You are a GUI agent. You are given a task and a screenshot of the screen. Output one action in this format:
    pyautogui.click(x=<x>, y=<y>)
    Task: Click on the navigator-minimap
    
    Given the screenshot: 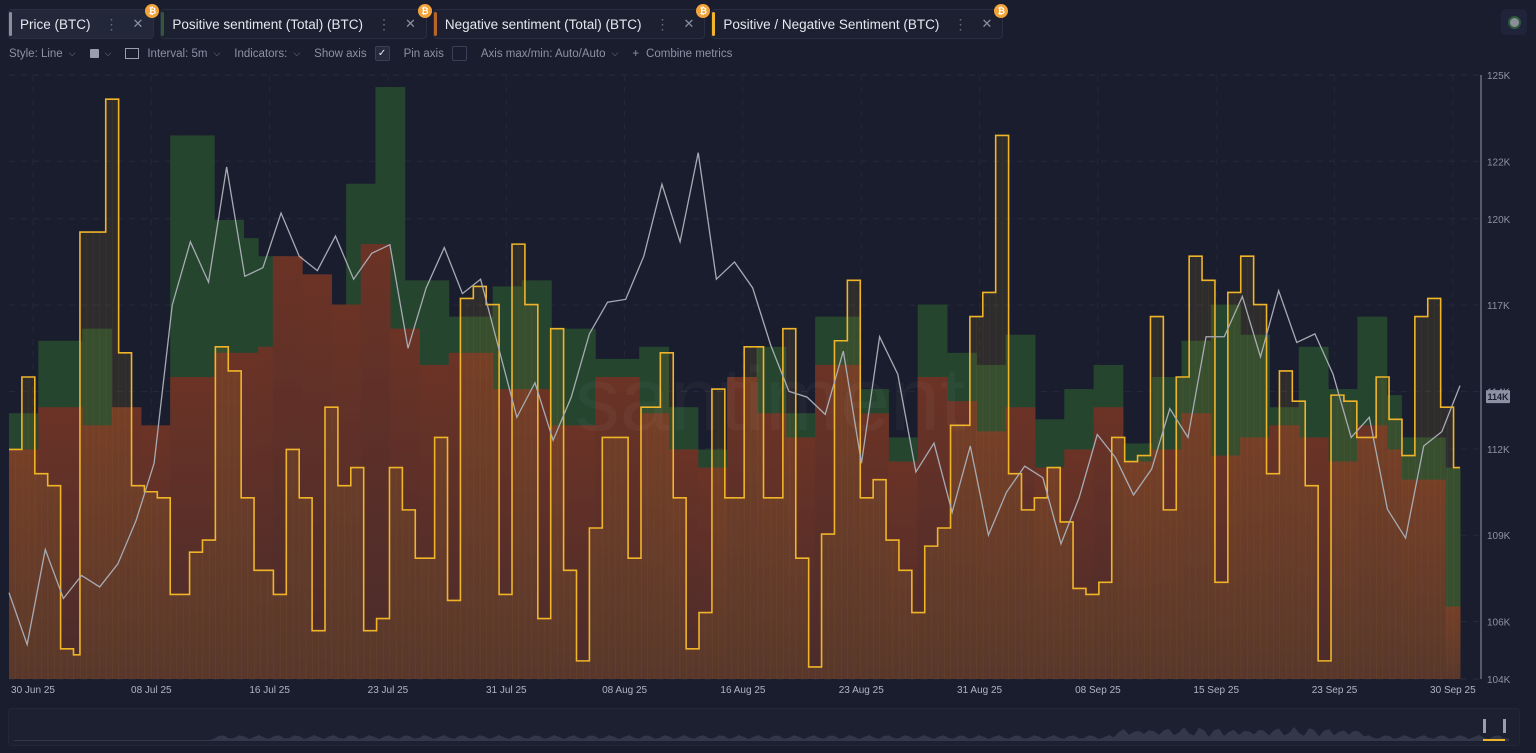 What is the action you would take?
    pyautogui.click(x=764, y=727)
    